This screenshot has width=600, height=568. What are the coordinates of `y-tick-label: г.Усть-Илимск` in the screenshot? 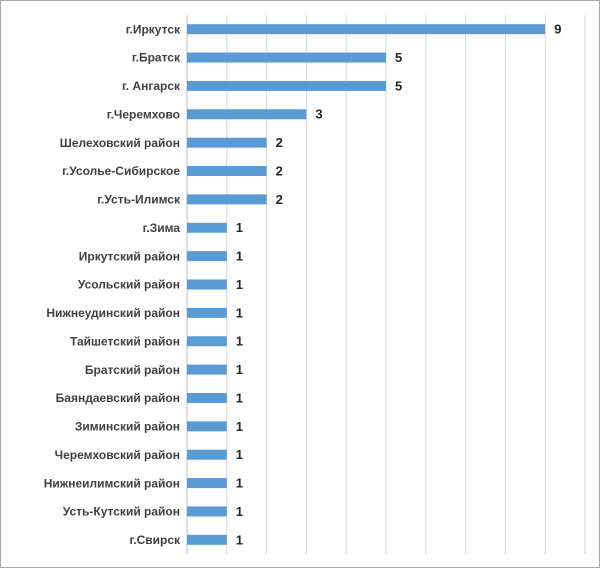 It's located at (139, 200).